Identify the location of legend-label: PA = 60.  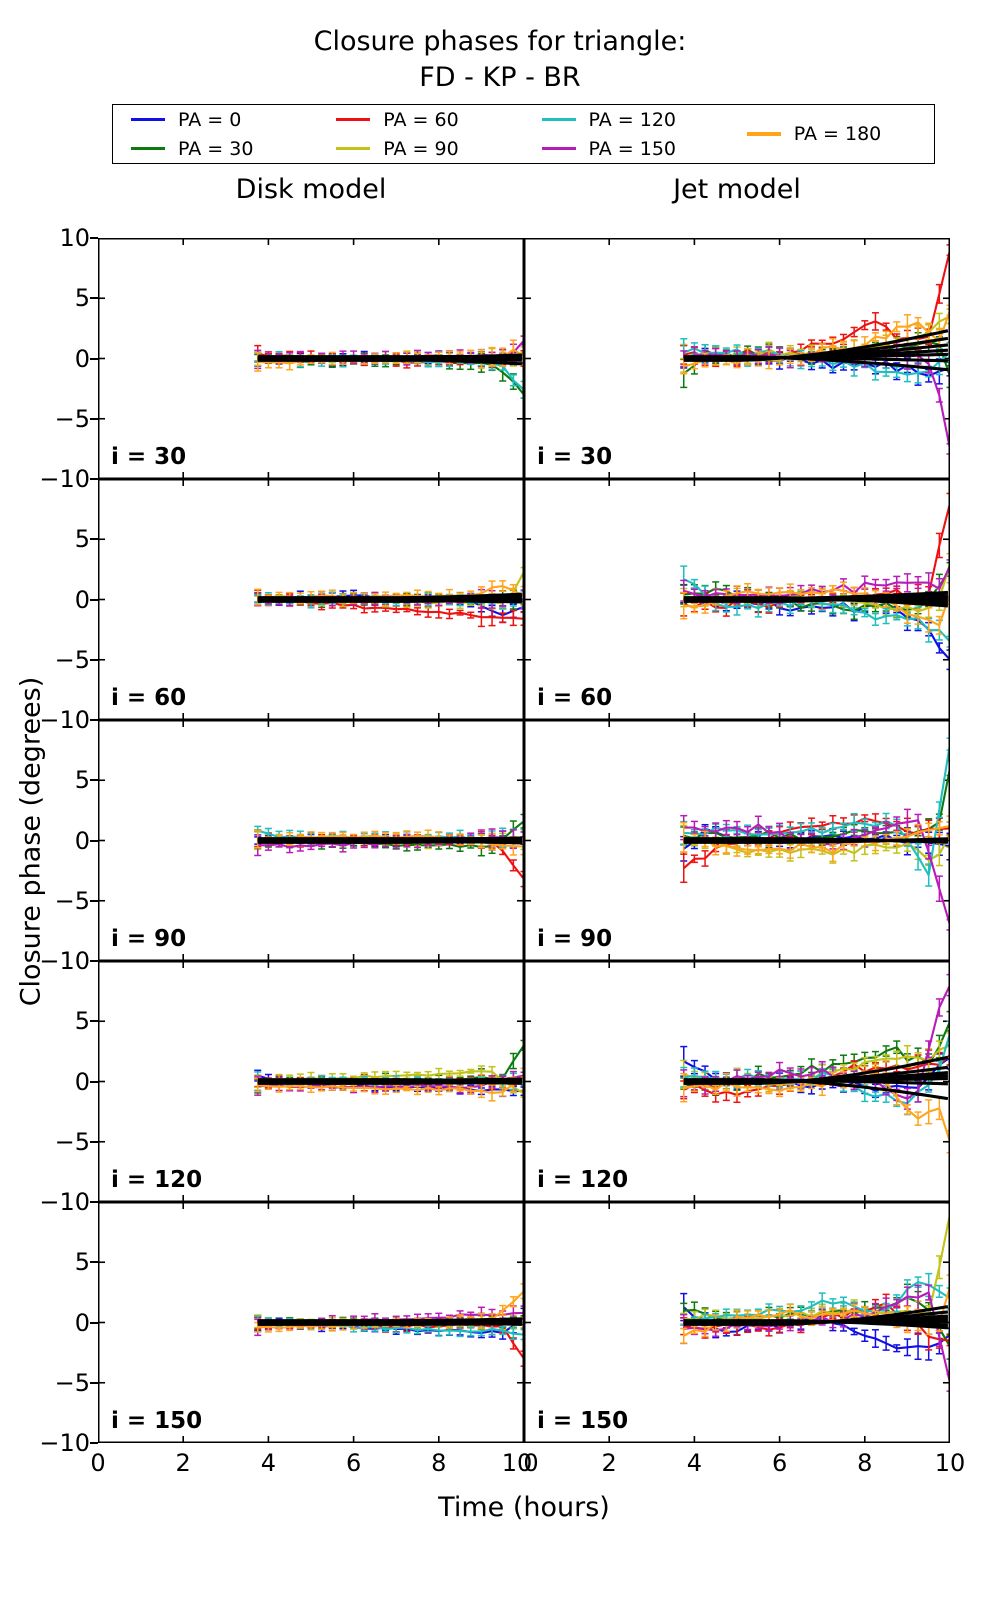
(421, 119).